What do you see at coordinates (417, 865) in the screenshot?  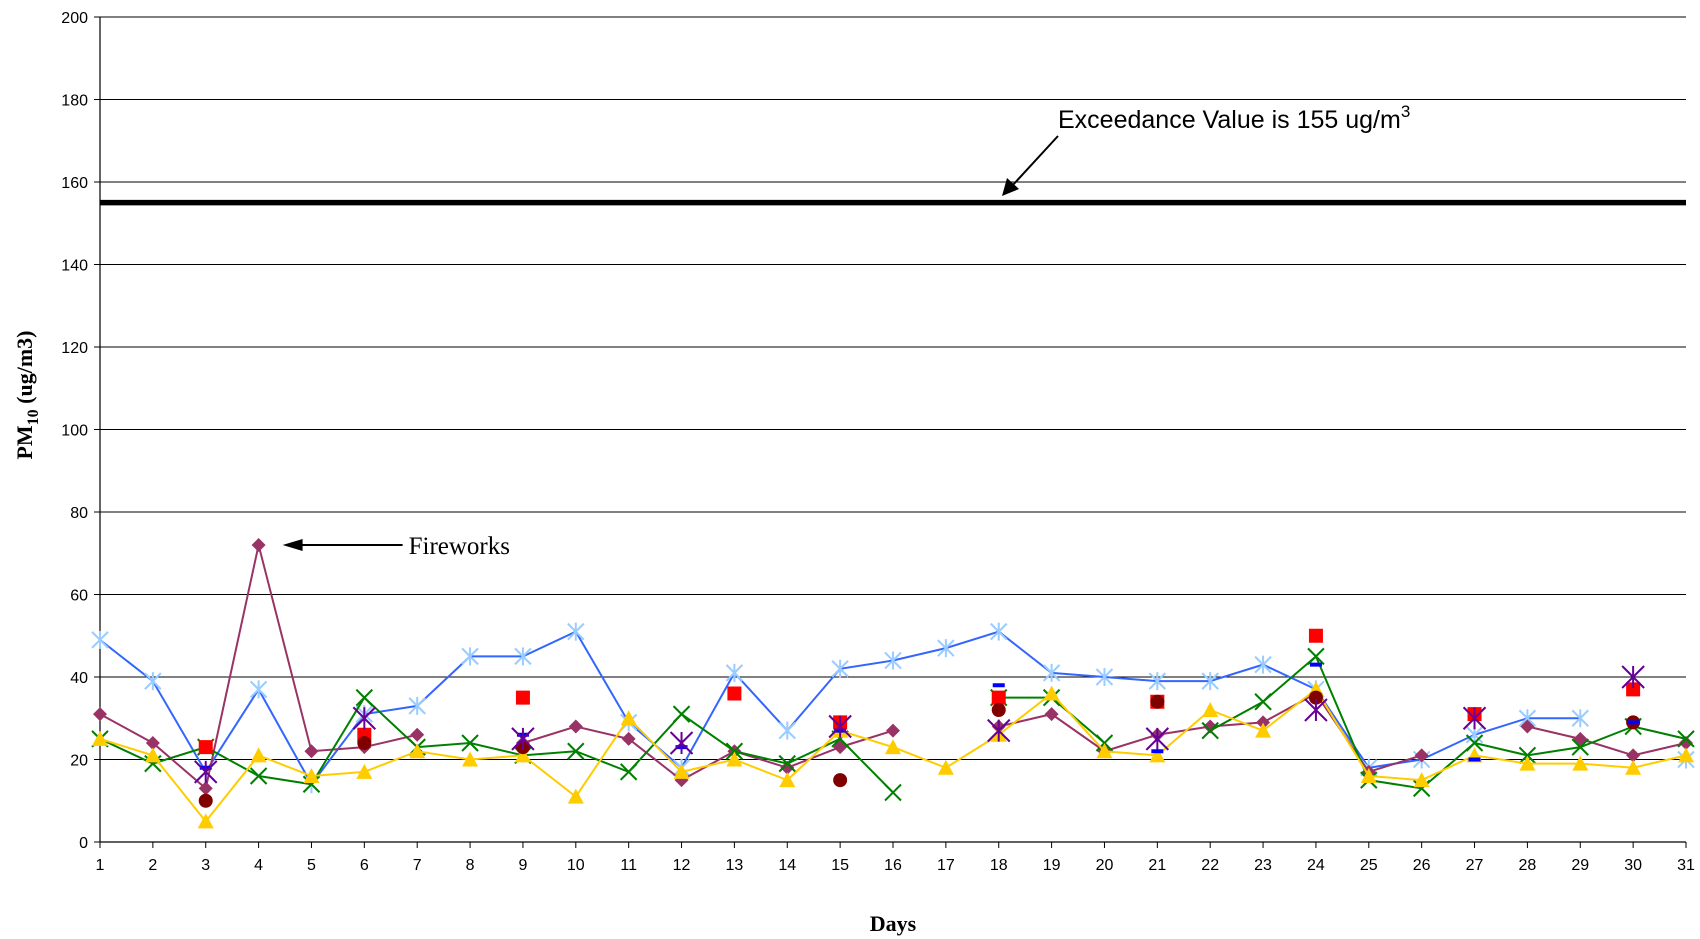 I see `x-tick-label-7: 7` at bounding box center [417, 865].